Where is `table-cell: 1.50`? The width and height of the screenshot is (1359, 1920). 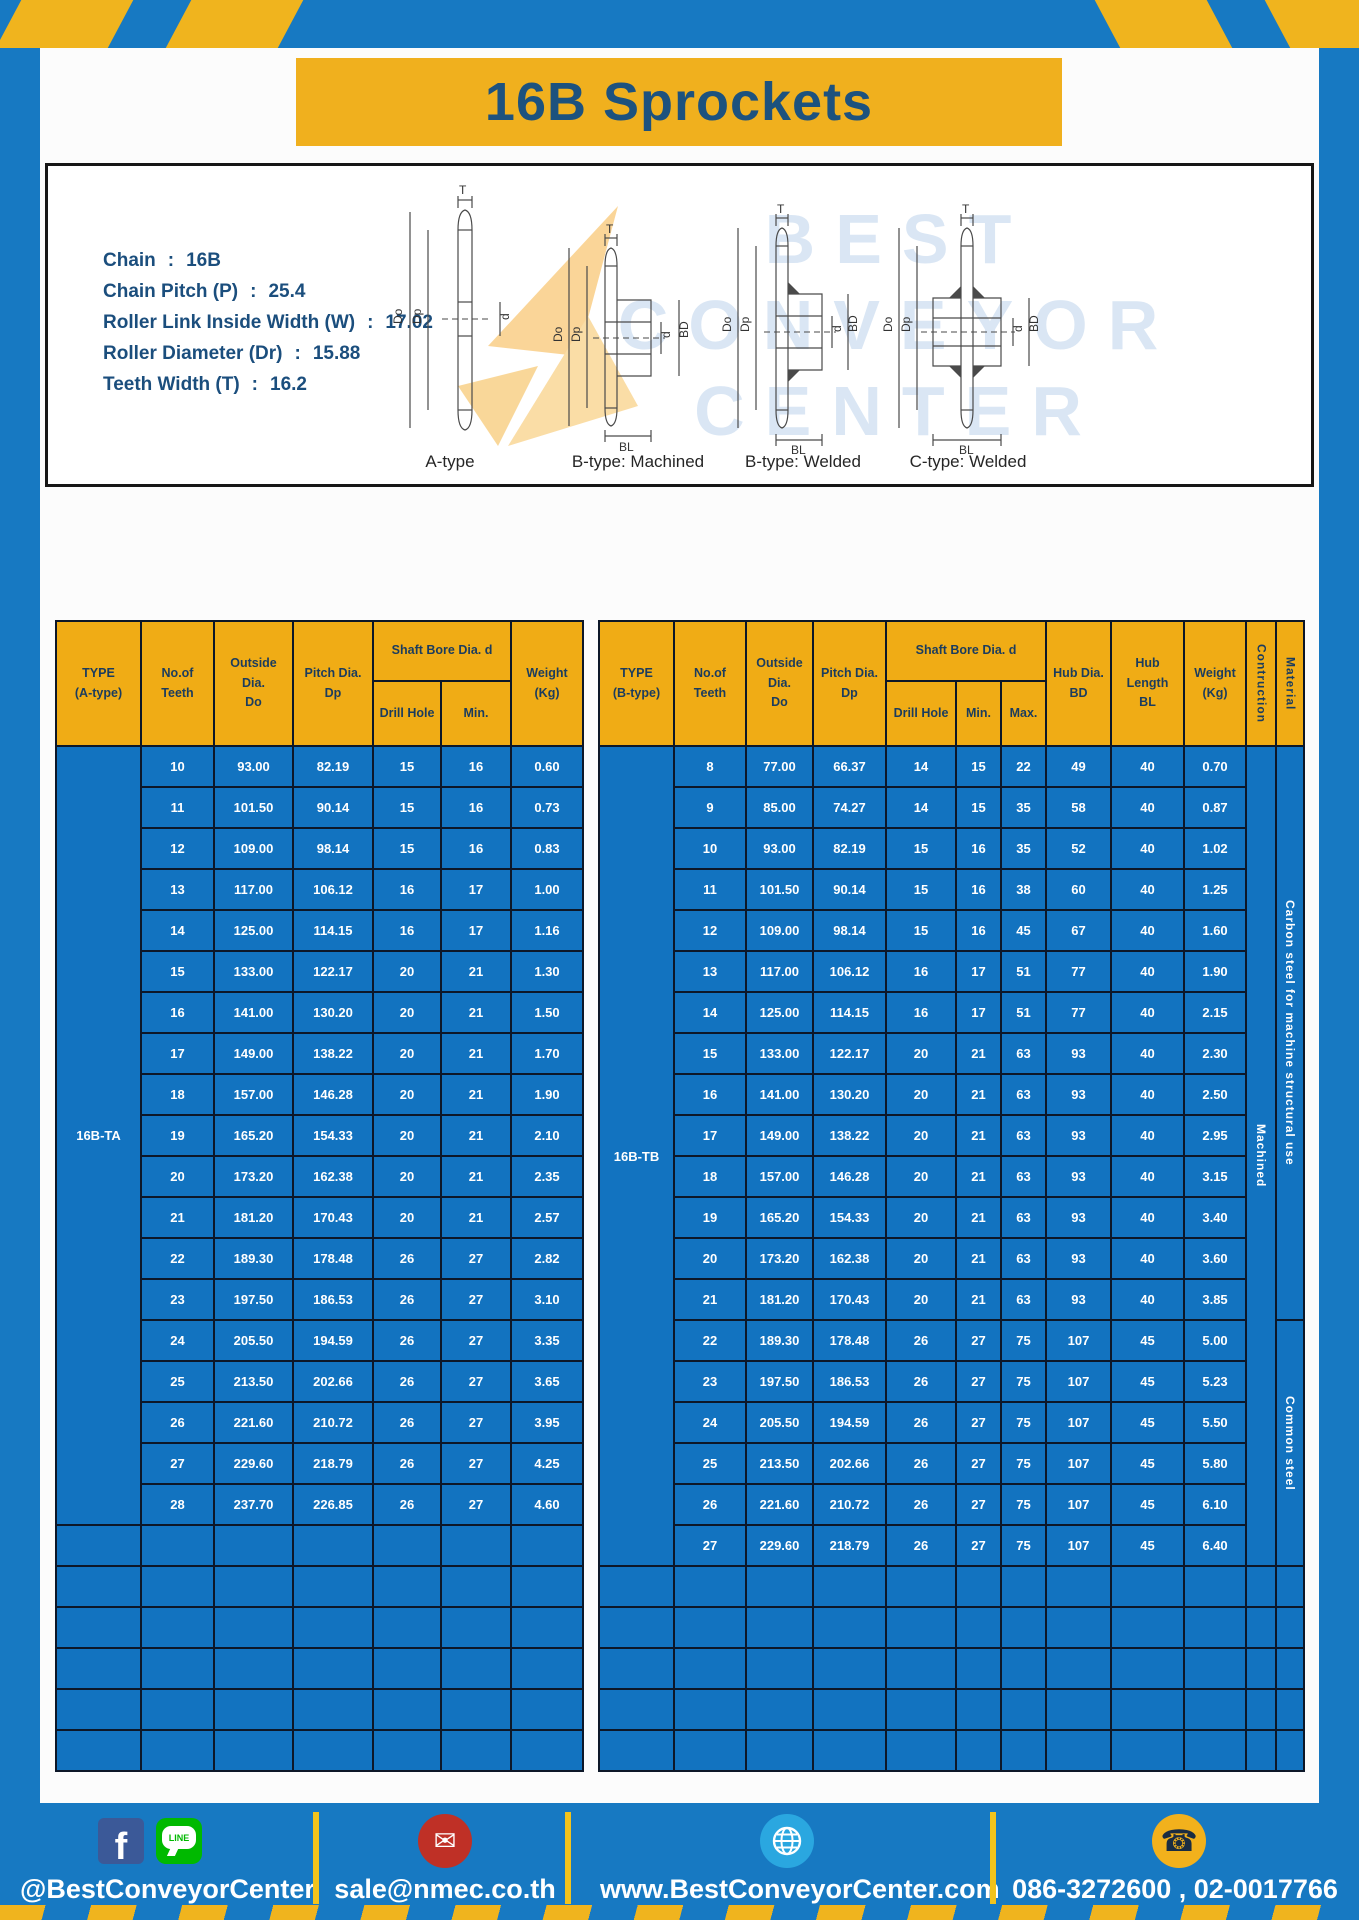 table-cell: 1.50 is located at coordinates (547, 1012).